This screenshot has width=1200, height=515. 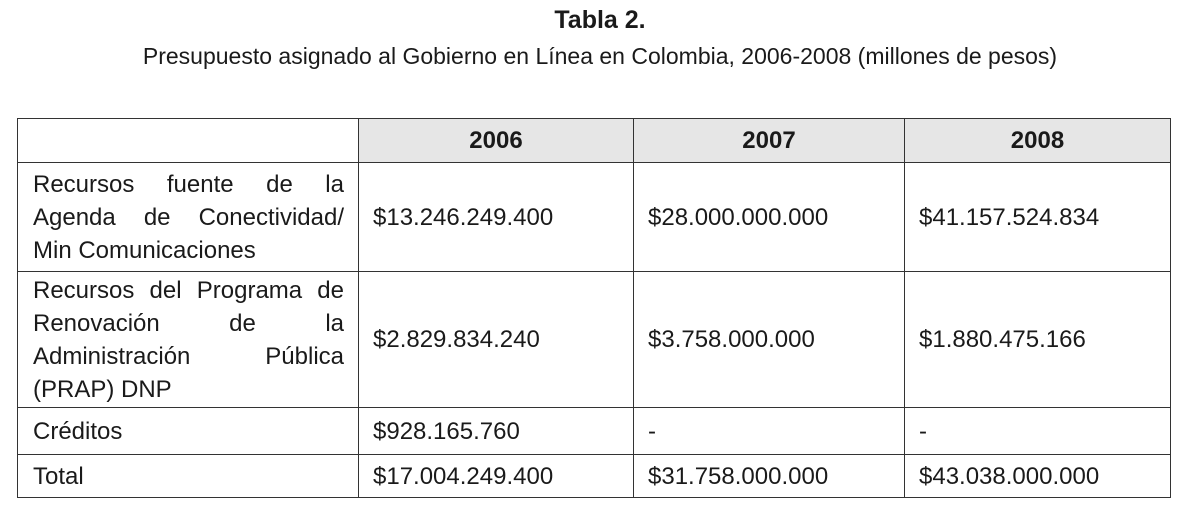 What do you see at coordinates (769, 476) in the screenshot?
I see `value-cell: $31.758.000.000` at bounding box center [769, 476].